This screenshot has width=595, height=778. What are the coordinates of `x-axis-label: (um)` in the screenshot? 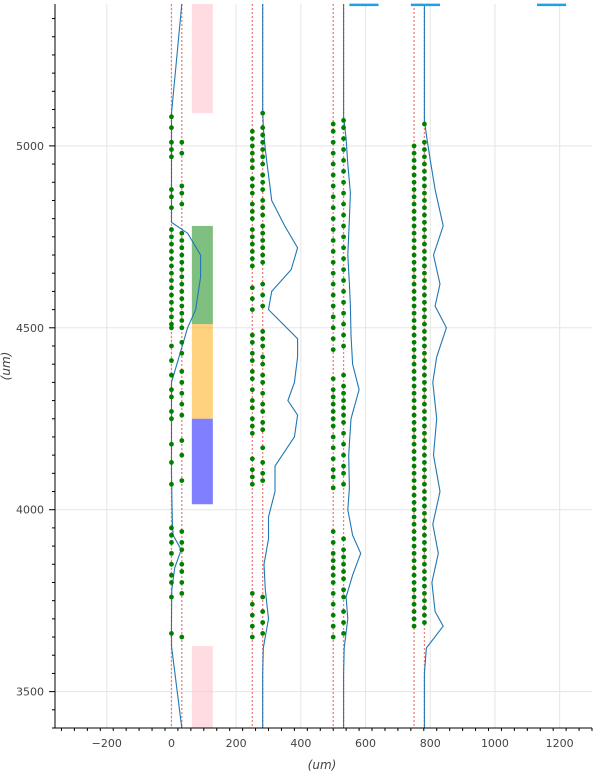 It's located at (322, 765).